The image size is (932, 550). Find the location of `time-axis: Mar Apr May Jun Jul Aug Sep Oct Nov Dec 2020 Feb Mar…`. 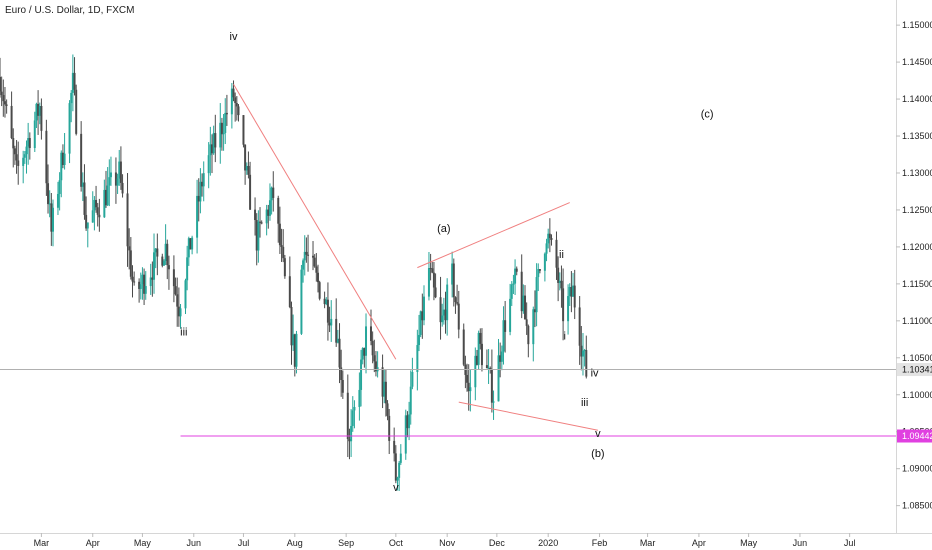

time-axis: Mar Apr May Jun Jul Aug Sep Oct Nov Dec 2020 Feb Mar… is located at coordinates (445, 540).